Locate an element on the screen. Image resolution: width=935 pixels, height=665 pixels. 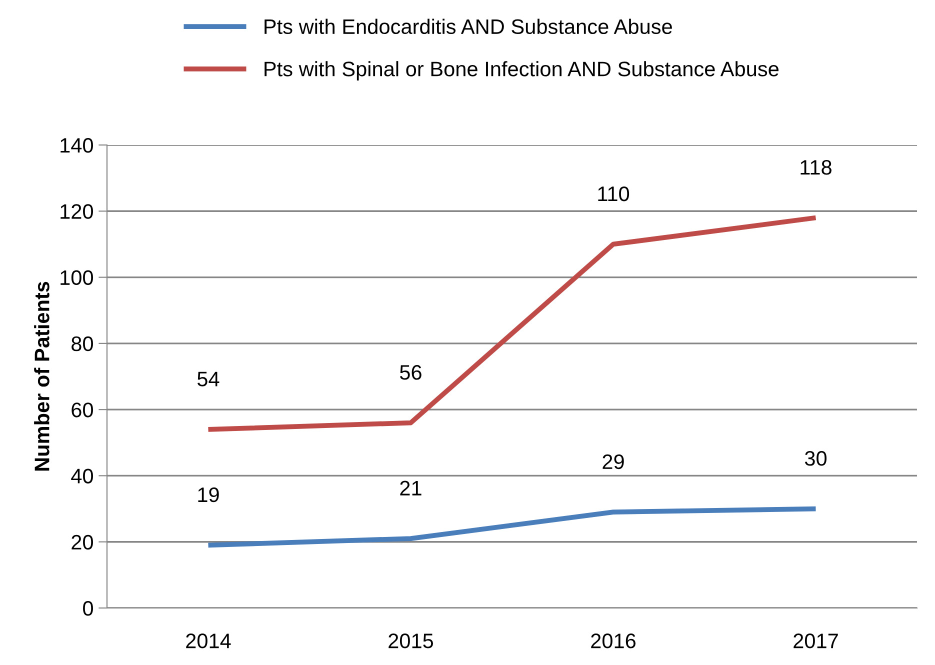
data-label: 56 is located at coordinates (411, 372).